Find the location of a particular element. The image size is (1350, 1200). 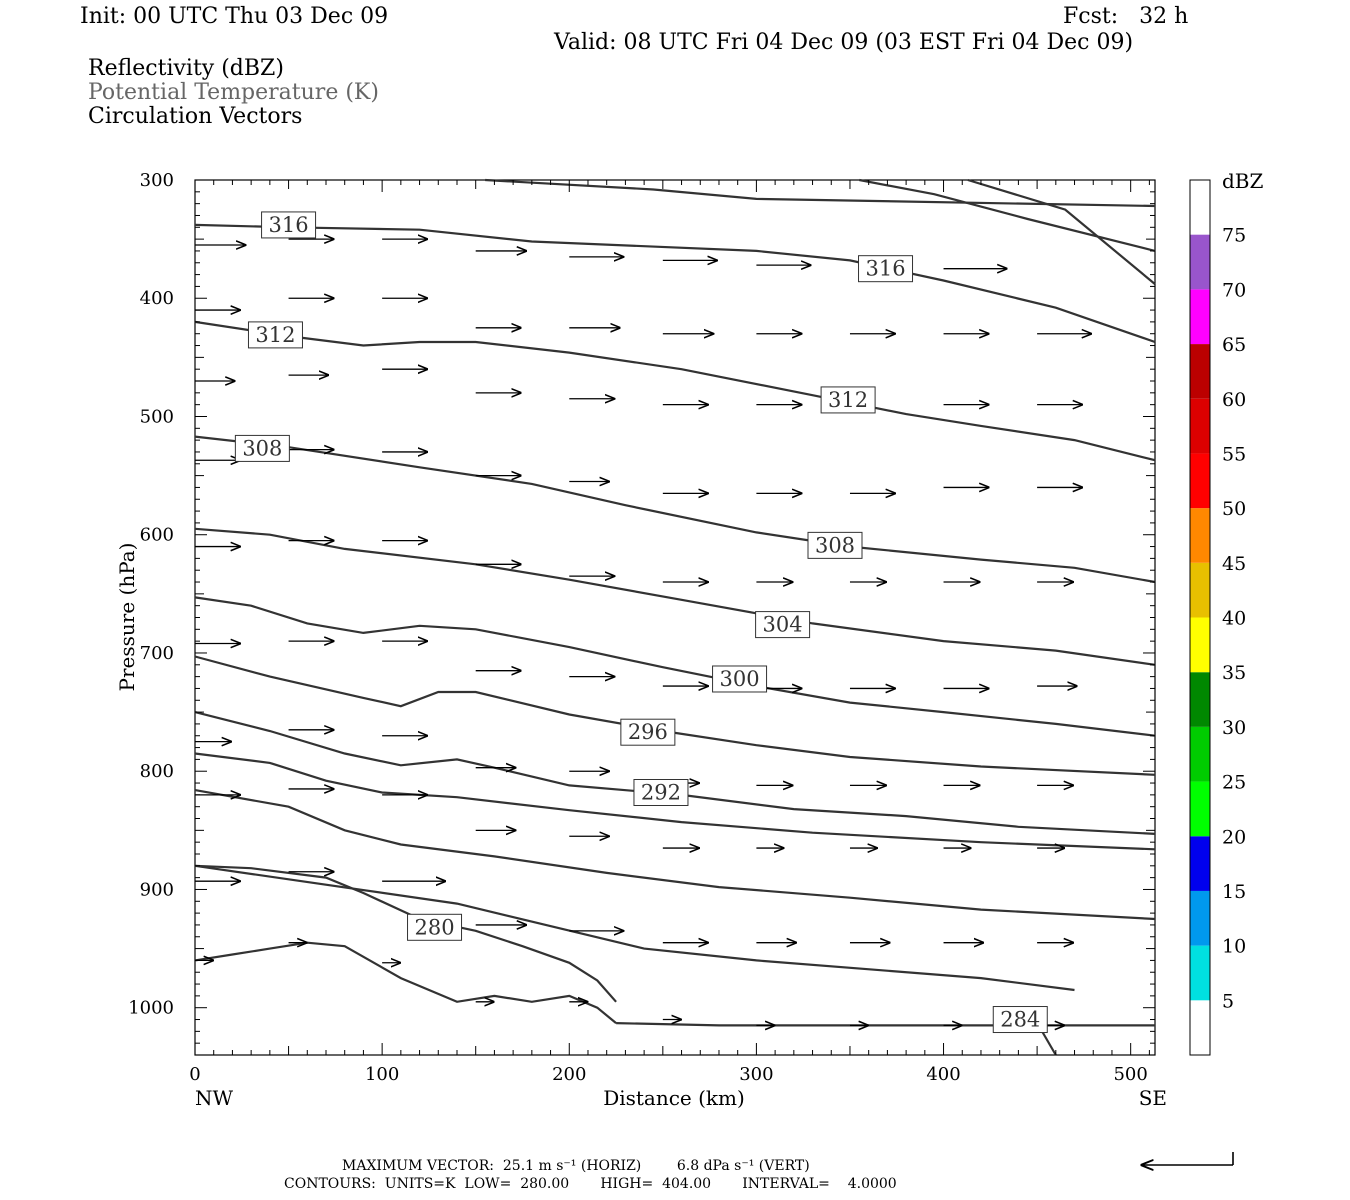

contour-label: 280 is located at coordinates (434, 927).